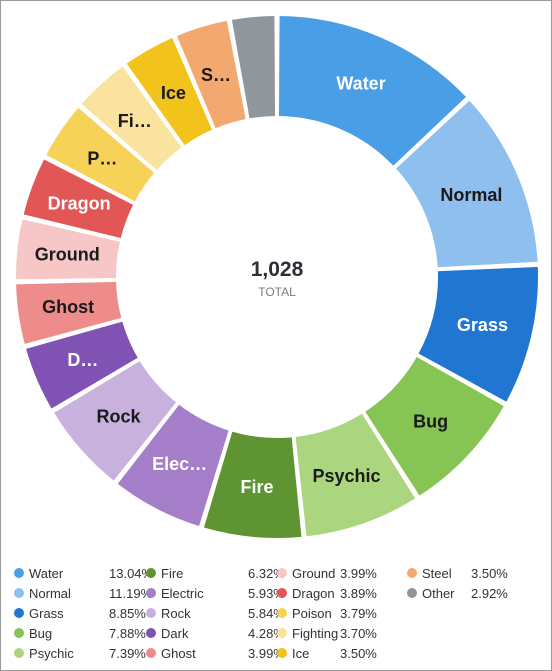  Describe the element at coordinates (79, 204) in the screenshot. I see `slice-label-dragon: Dragon` at that location.